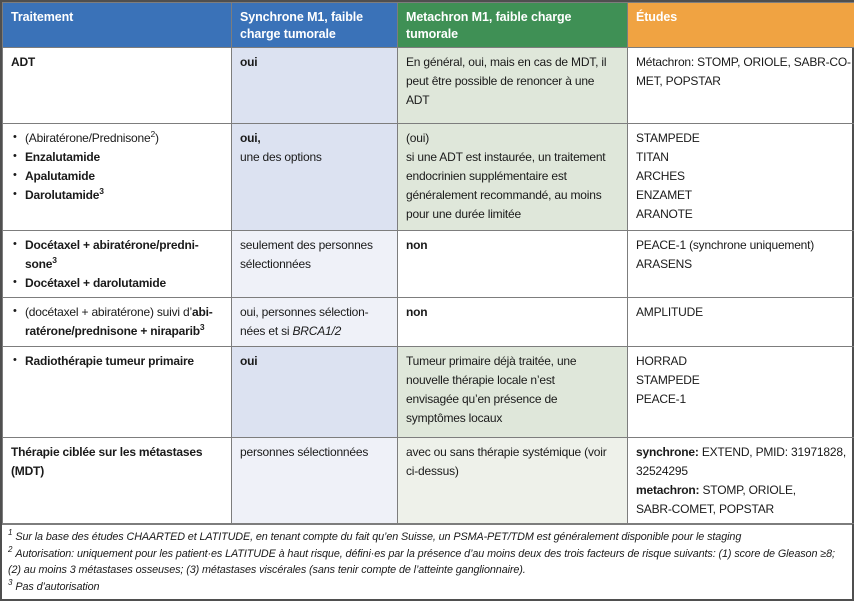  What do you see at coordinates (743, 245) in the screenshot?
I see `cell-text: PEACE-1 (synchrone uniquement)` at bounding box center [743, 245].